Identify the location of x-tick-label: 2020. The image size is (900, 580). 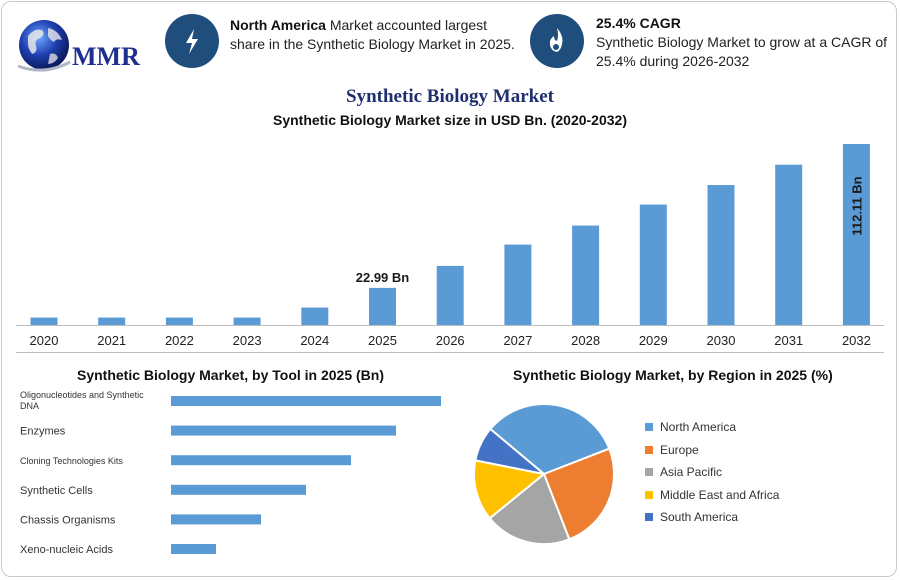
(44, 340).